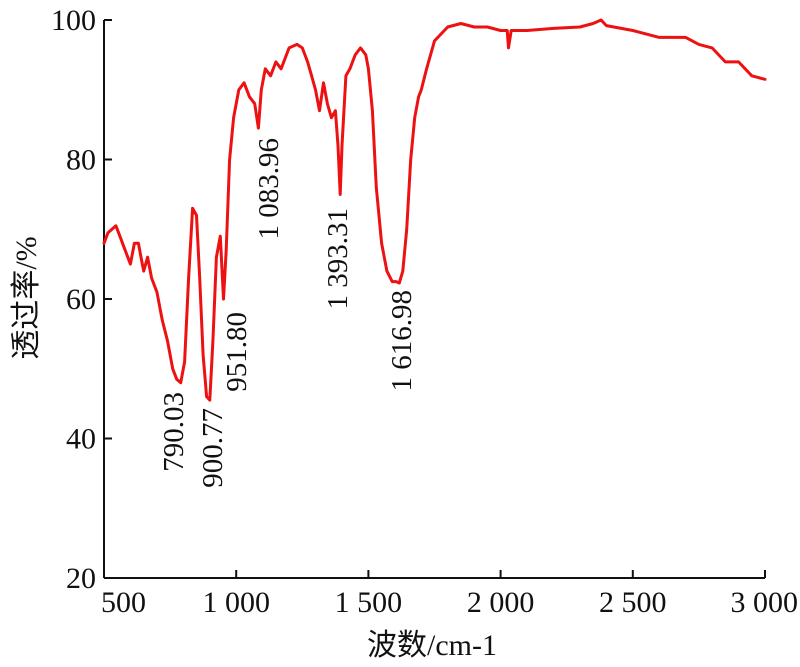 This screenshot has width=800, height=667. I want to click on y-tick-label: 40, so click(81, 439).